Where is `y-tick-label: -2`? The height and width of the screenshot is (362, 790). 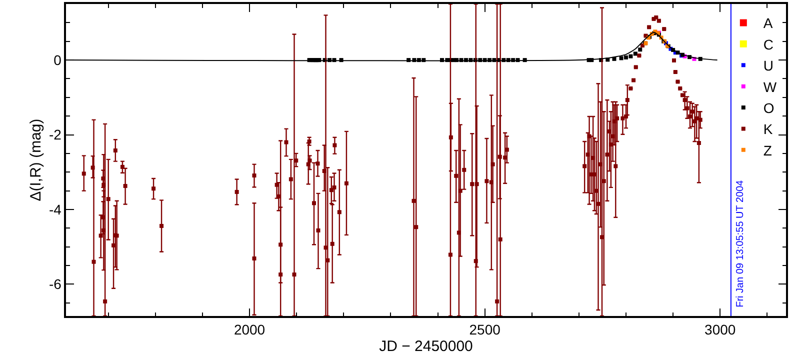 y-tick-label: -2 is located at coordinates (55, 134).